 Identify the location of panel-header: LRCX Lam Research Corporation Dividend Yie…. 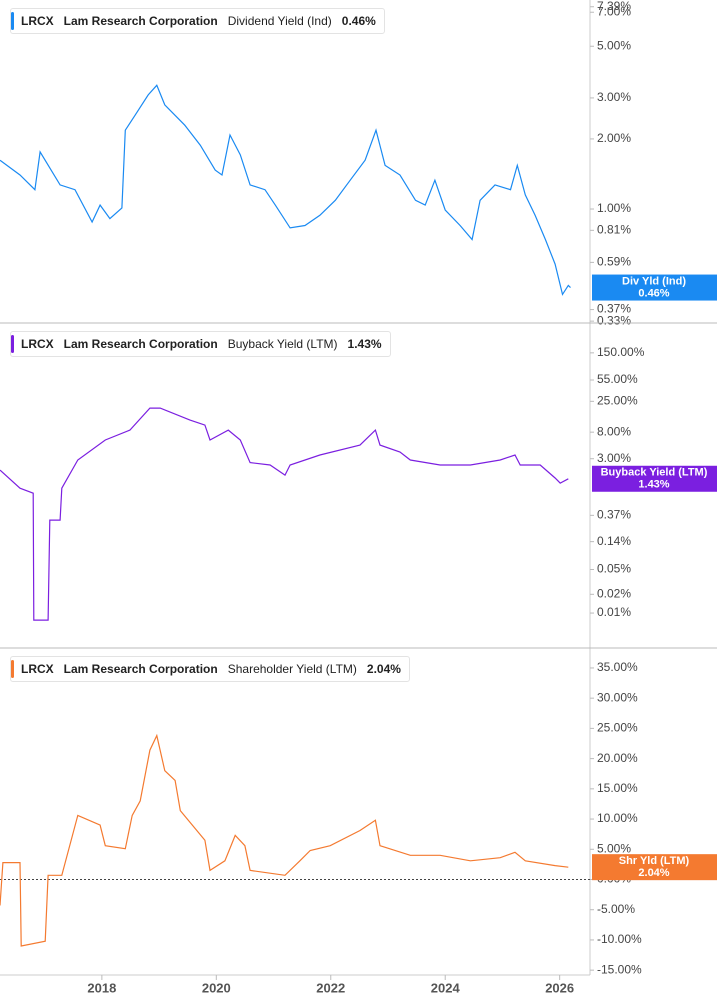
(197, 21).